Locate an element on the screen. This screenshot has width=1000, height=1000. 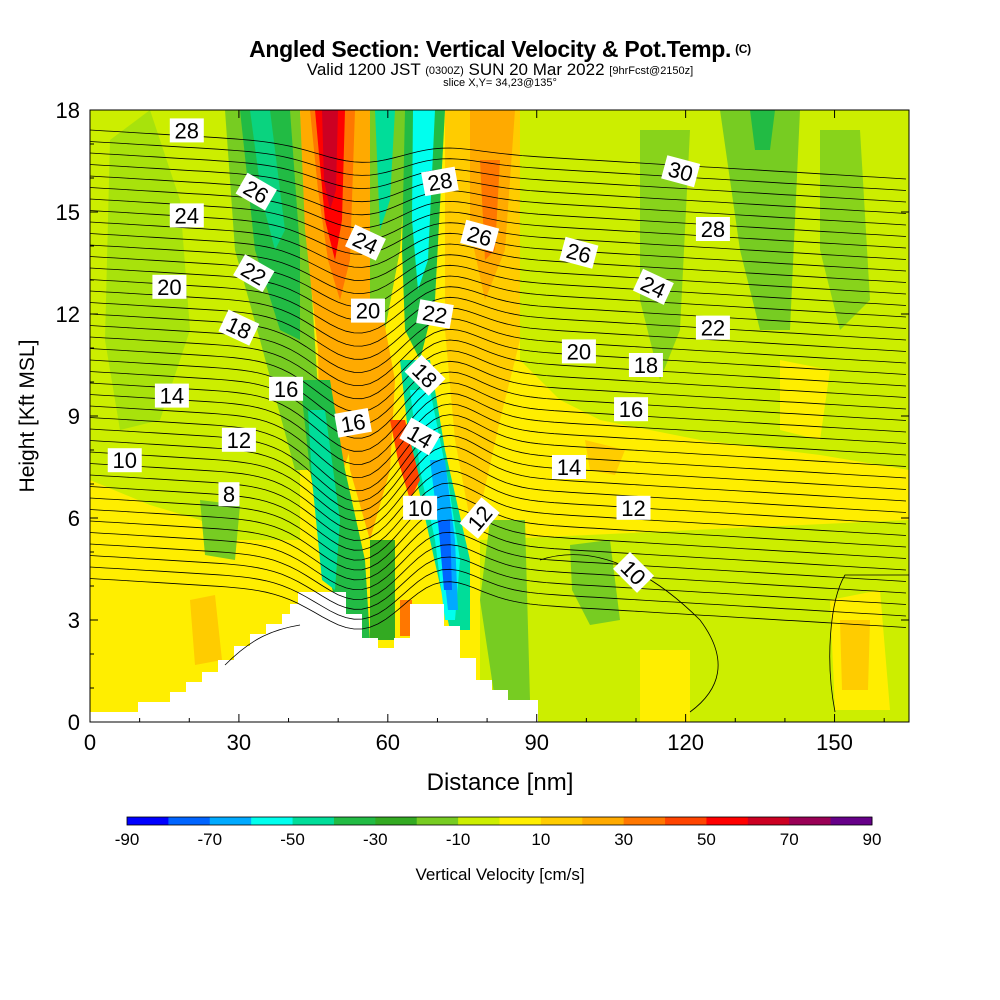
contour-label-text: 22 is located at coordinates (713, 328).